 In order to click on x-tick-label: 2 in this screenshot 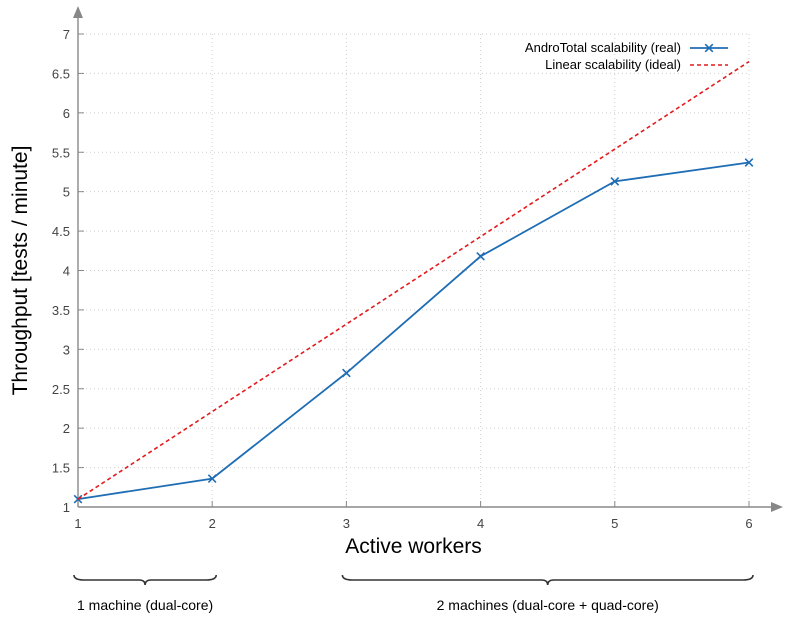, I will do `click(212, 523)`.